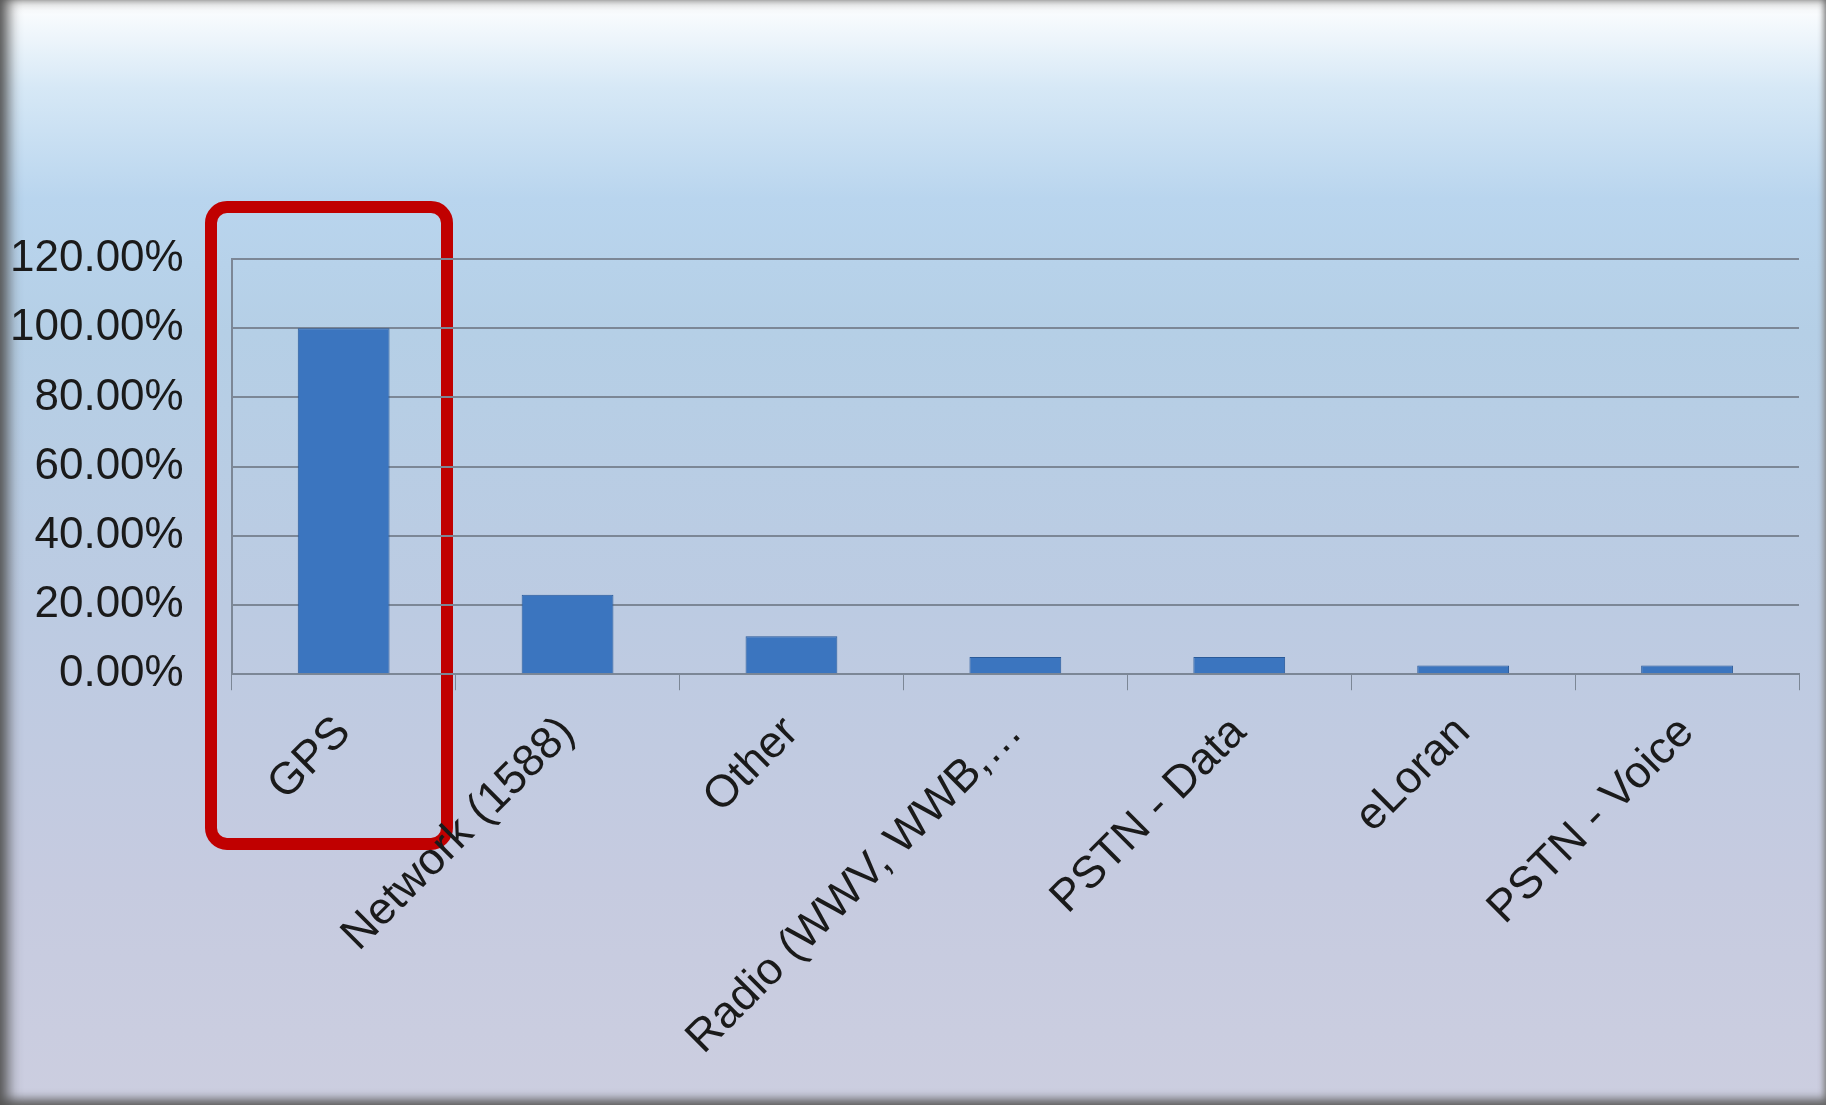 This screenshot has height=1105, width=1826. I want to click on y-tick-label: 40.00%, so click(109, 532).